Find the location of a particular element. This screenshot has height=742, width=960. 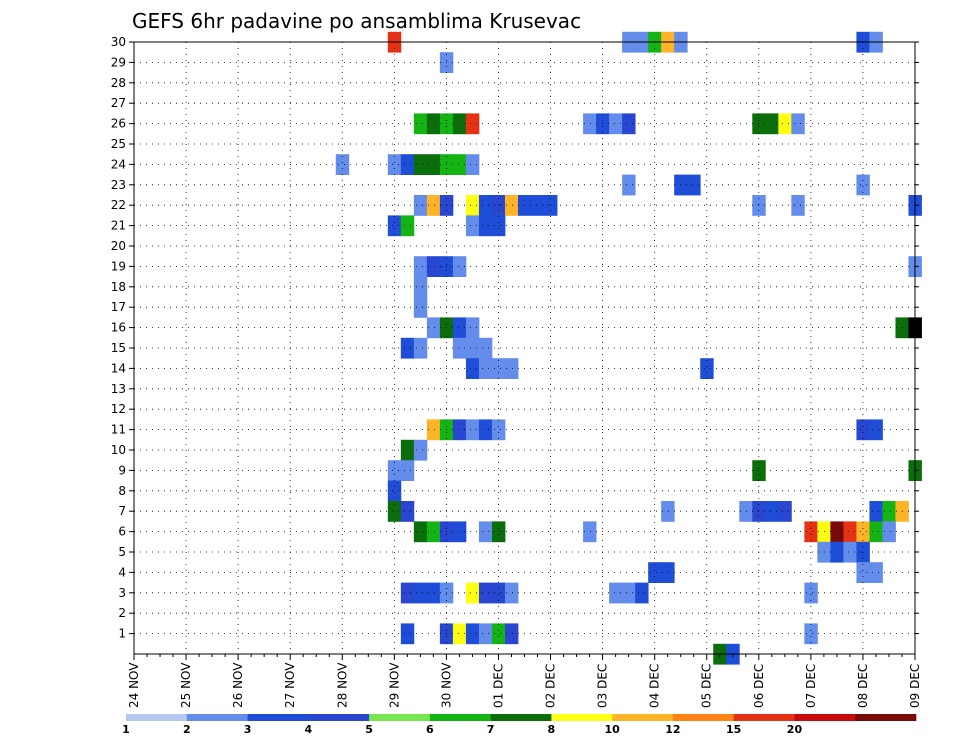

y-tick-label: 3 is located at coordinates (122, 593).